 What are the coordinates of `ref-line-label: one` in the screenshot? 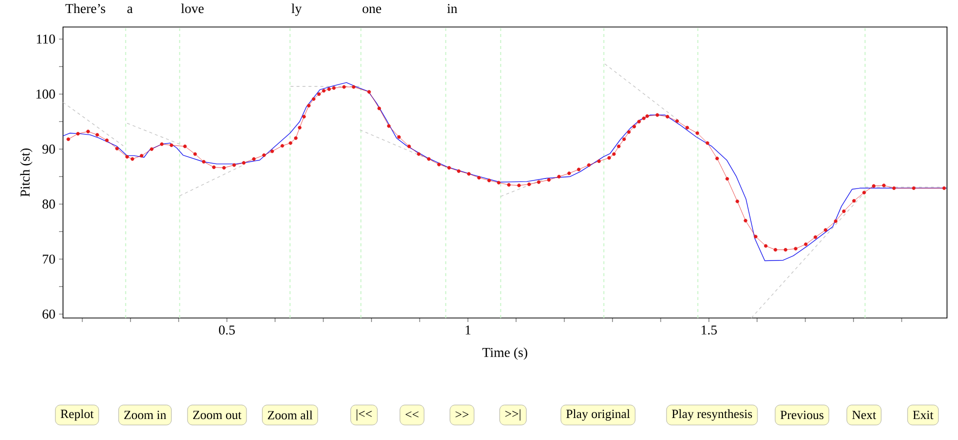 It's located at (372, 10).